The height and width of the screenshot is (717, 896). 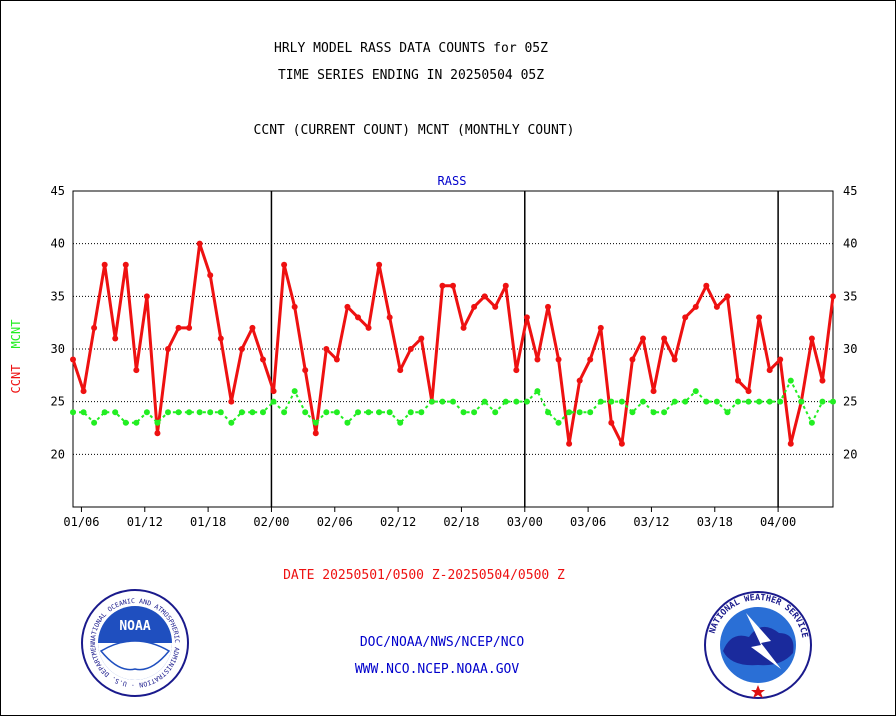 What do you see at coordinates (145, 522) in the screenshot?
I see `x-tick-label: 01/12` at bounding box center [145, 522].